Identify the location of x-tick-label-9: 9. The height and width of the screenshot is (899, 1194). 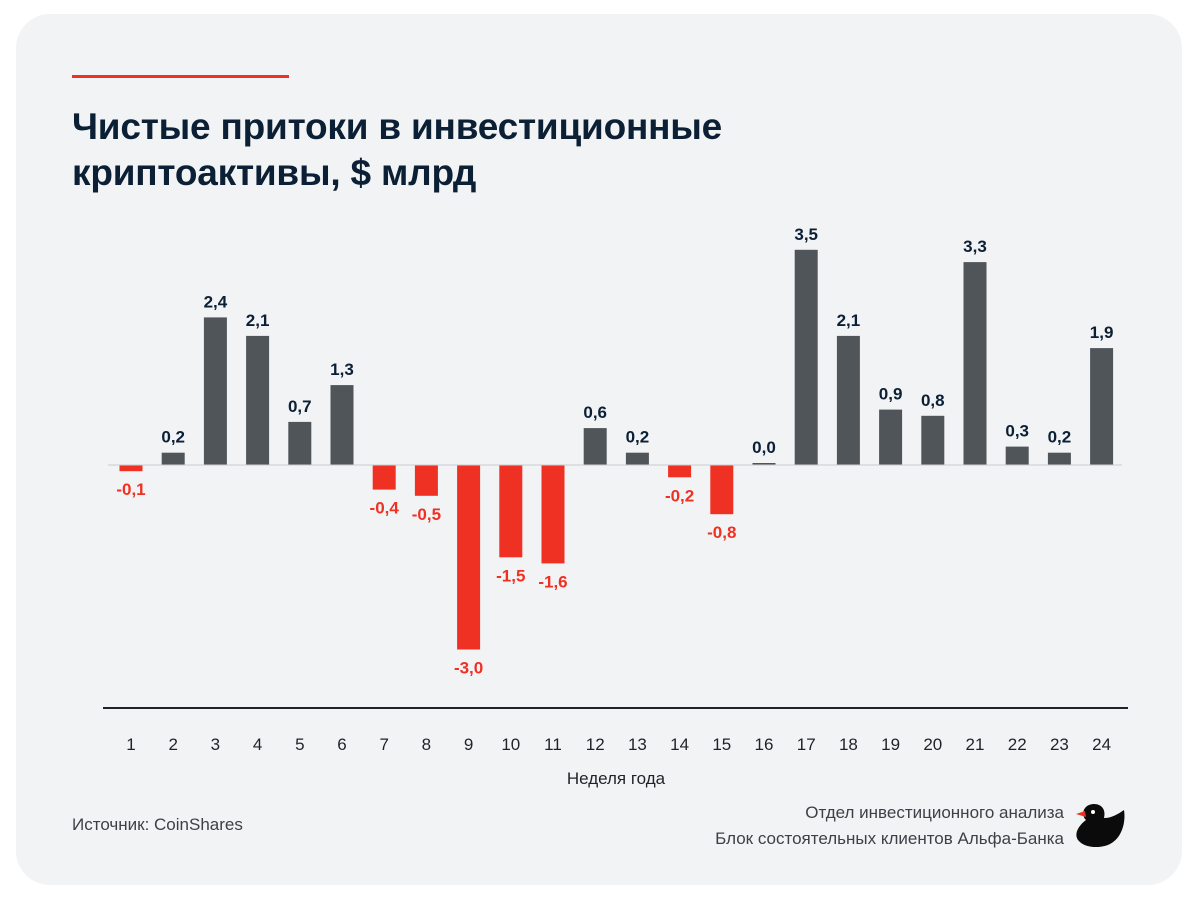
(468, 744).